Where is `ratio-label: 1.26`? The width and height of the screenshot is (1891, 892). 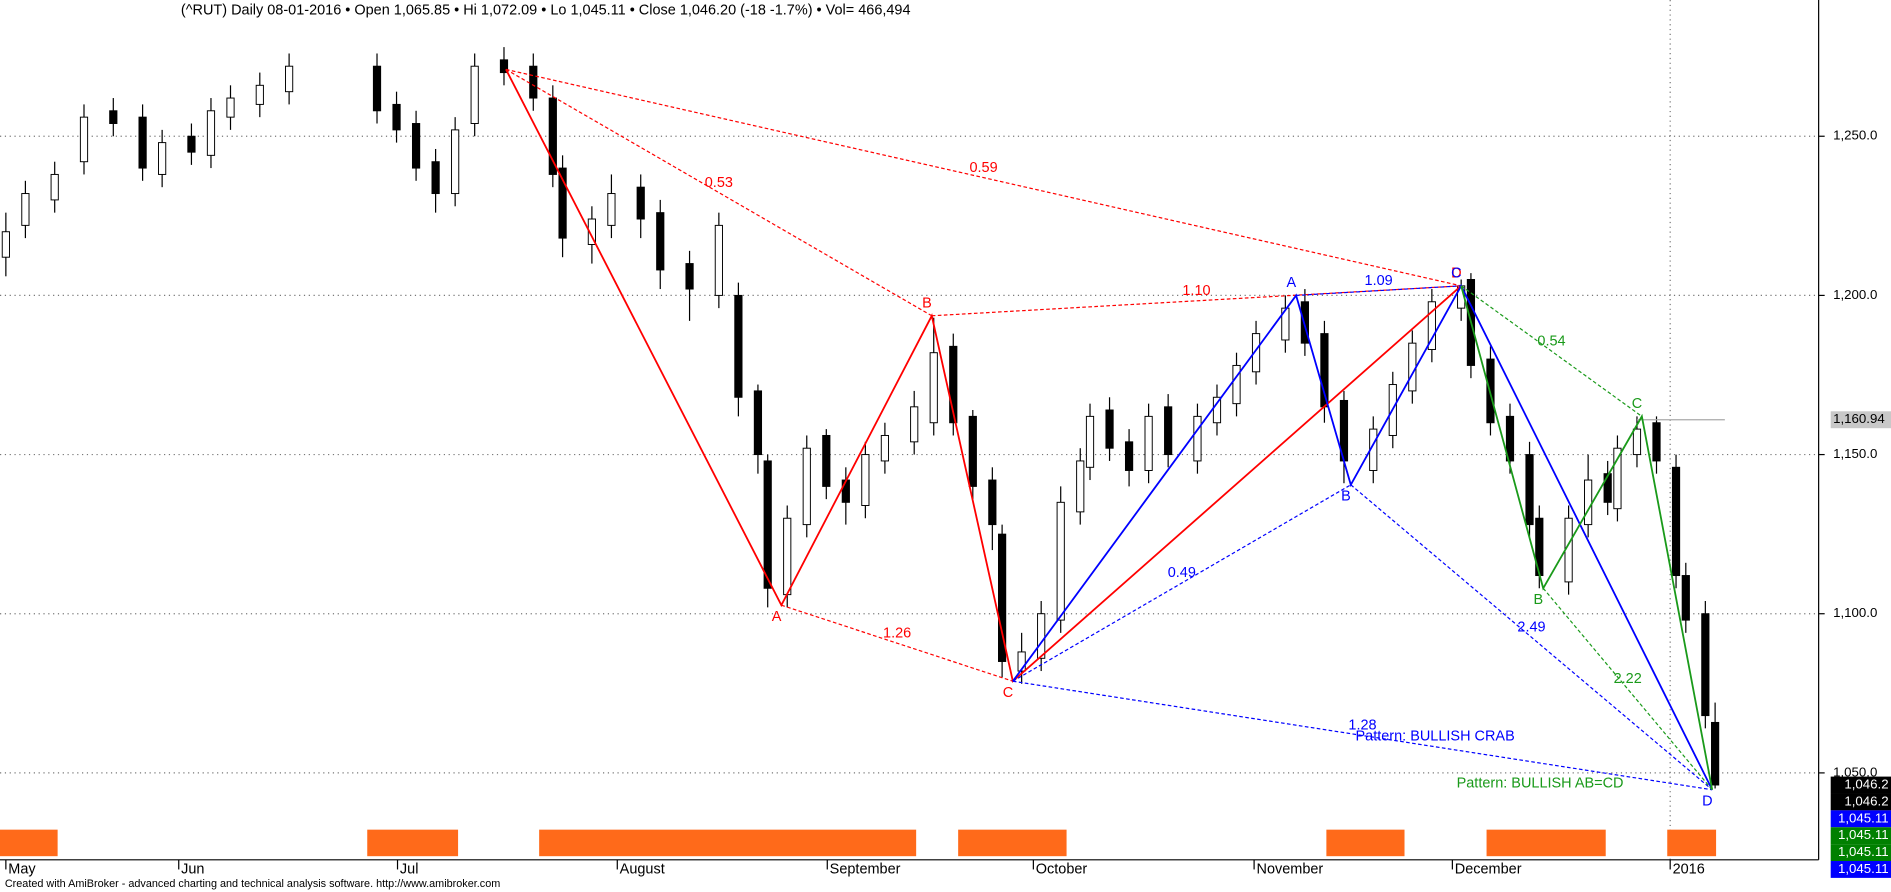
ratio-label: 1.26 is located at coordinates (897, 633).